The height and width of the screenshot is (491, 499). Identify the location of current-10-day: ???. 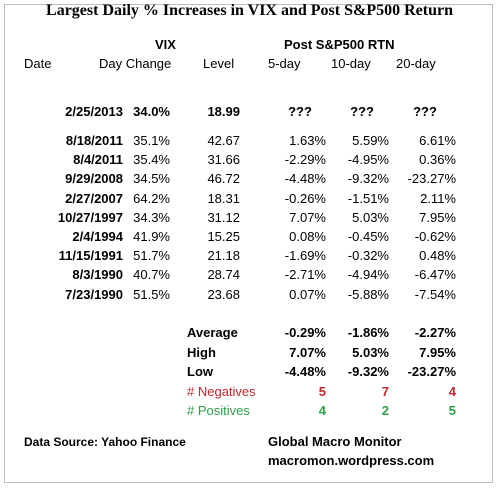
(362, 111).